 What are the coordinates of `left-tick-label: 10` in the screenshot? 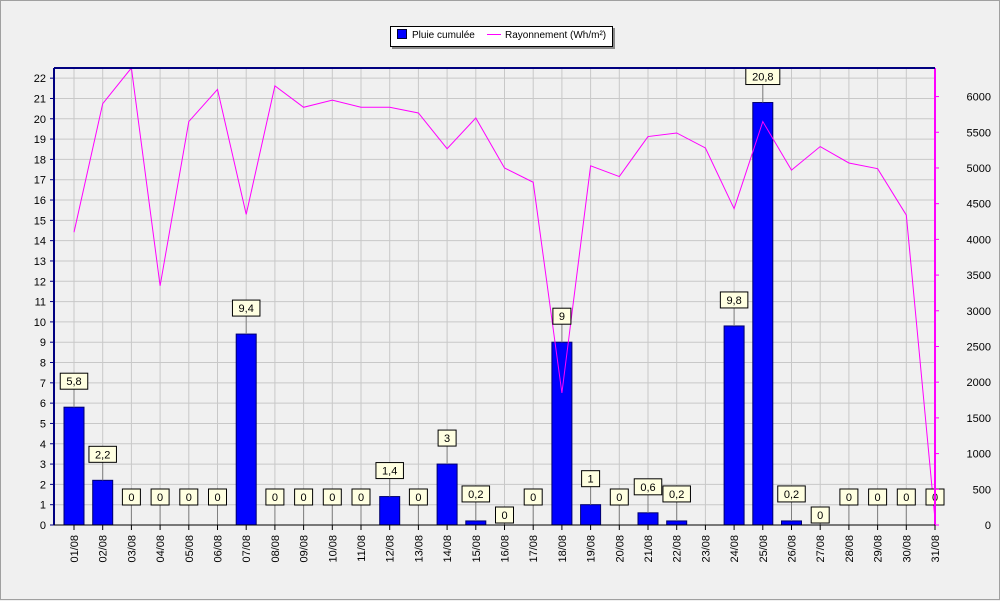 It's located at (40, 323).